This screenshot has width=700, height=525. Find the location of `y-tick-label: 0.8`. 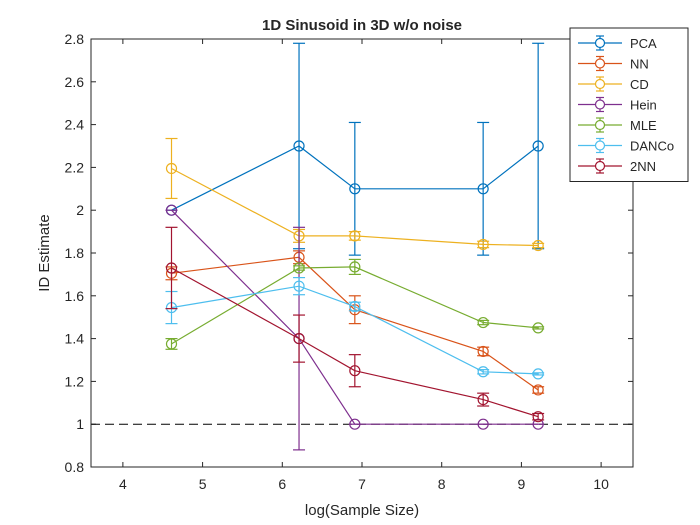

y-tick-label: 0.8 is located at coordinates (75, 467).